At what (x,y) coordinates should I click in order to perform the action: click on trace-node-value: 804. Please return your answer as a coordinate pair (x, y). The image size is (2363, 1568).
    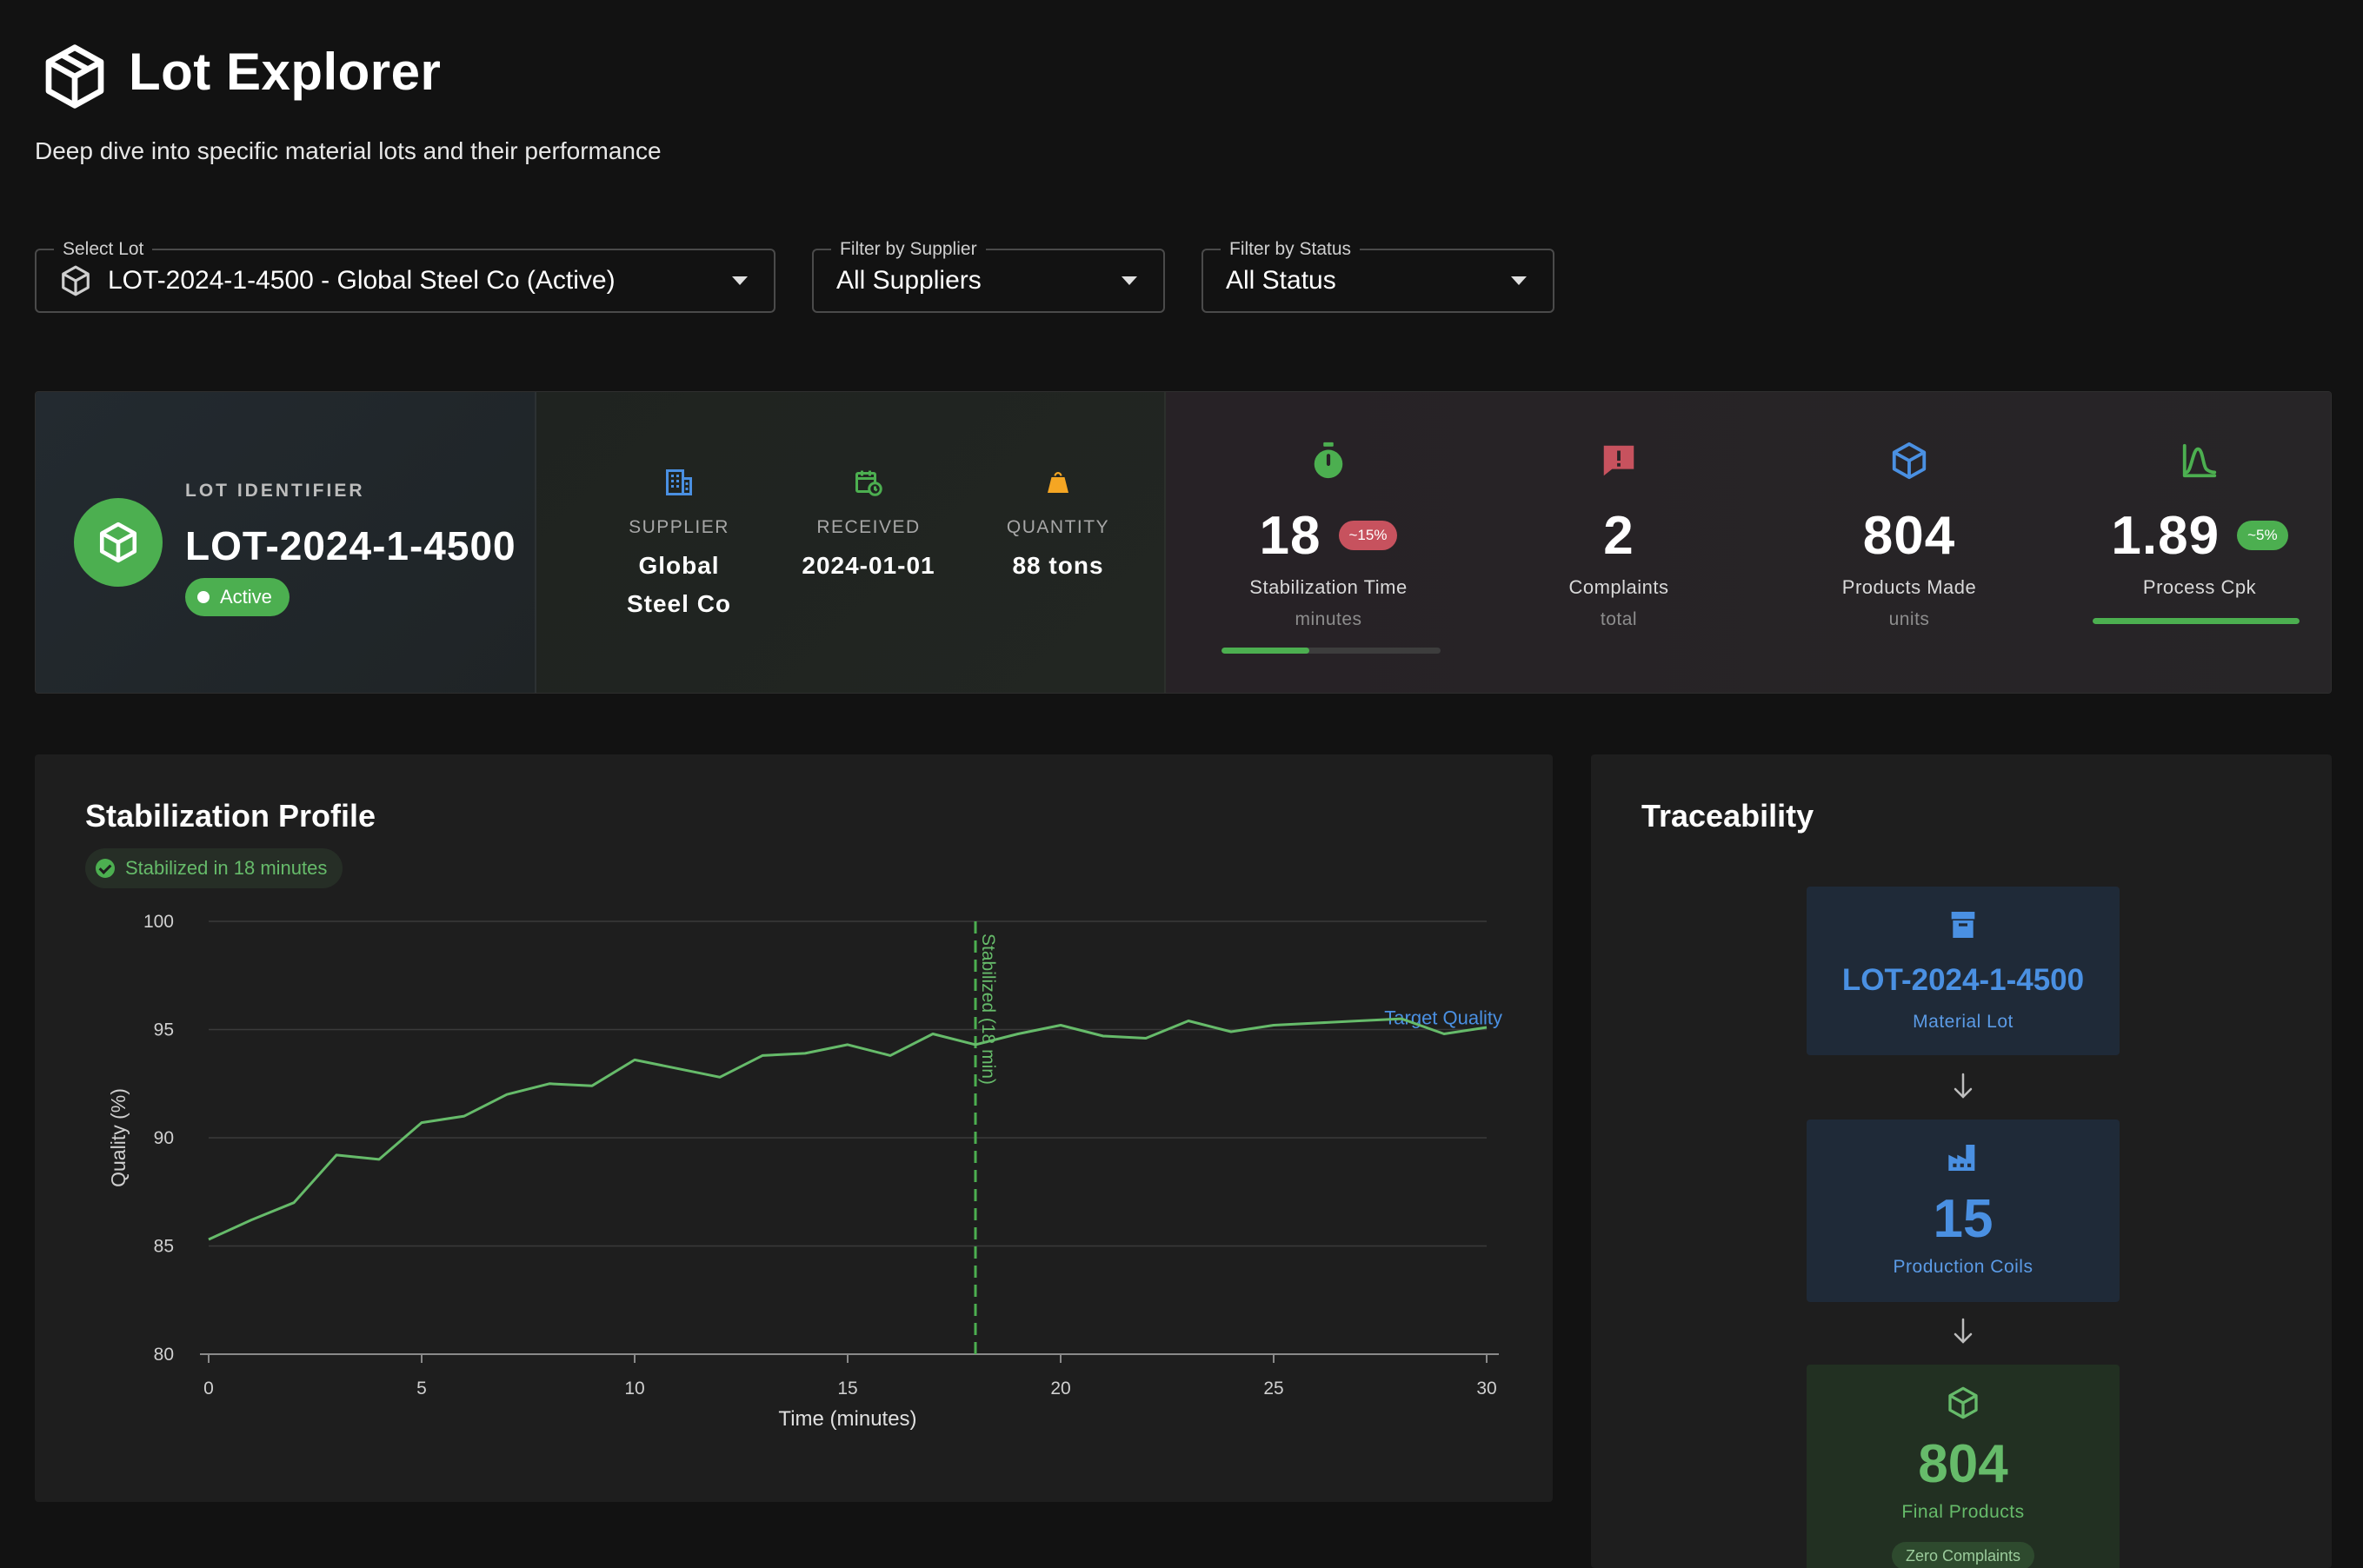
    Looking at the image, I should click on (1963, 1464).